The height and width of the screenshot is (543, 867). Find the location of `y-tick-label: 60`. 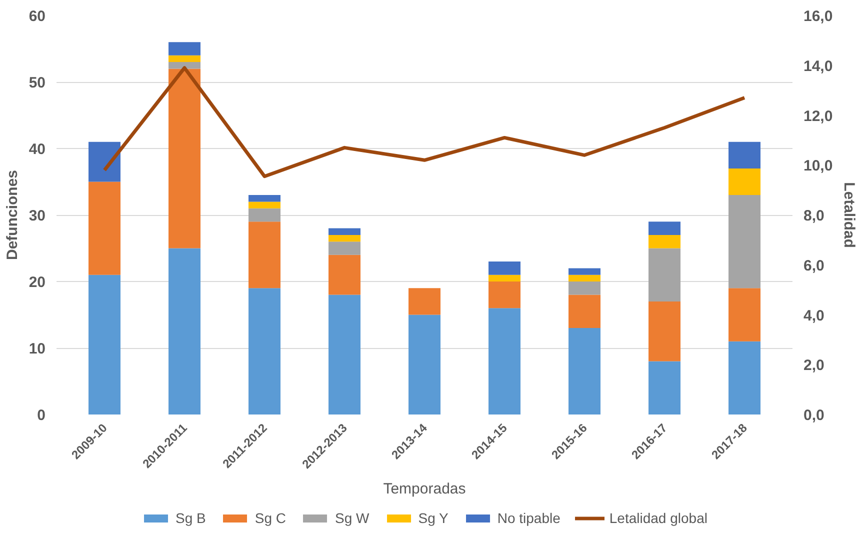

y-tick-label: 60 is located at coordinates (37, 16).